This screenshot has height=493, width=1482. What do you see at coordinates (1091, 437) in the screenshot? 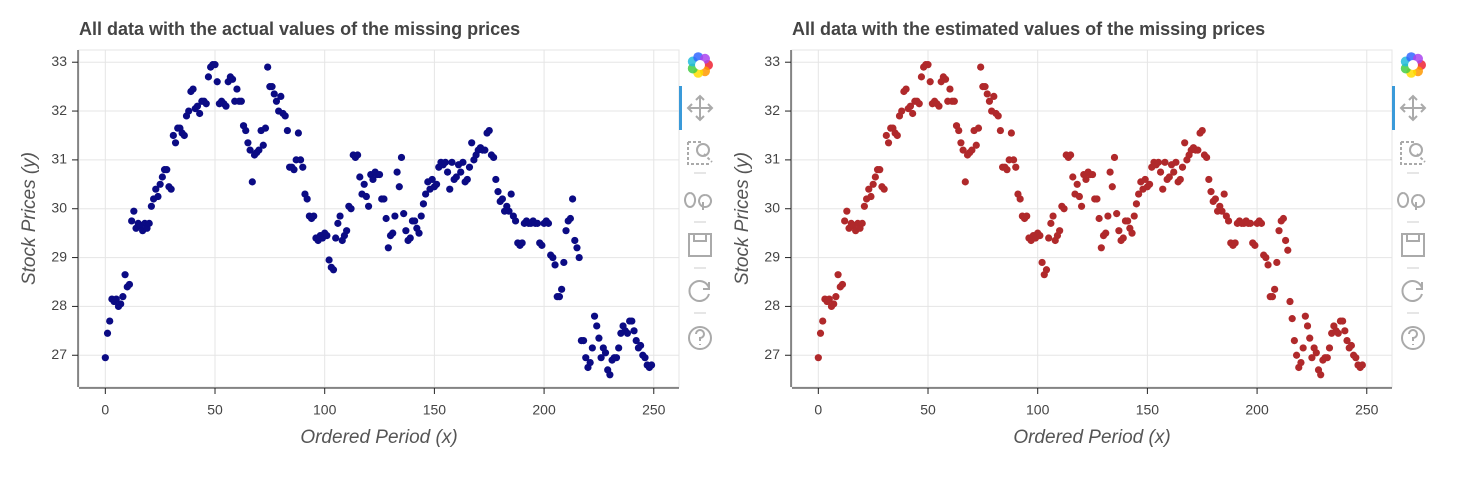
I see `x-axis-label: Ordered Period (x)` at bounding box center [1091, 437].